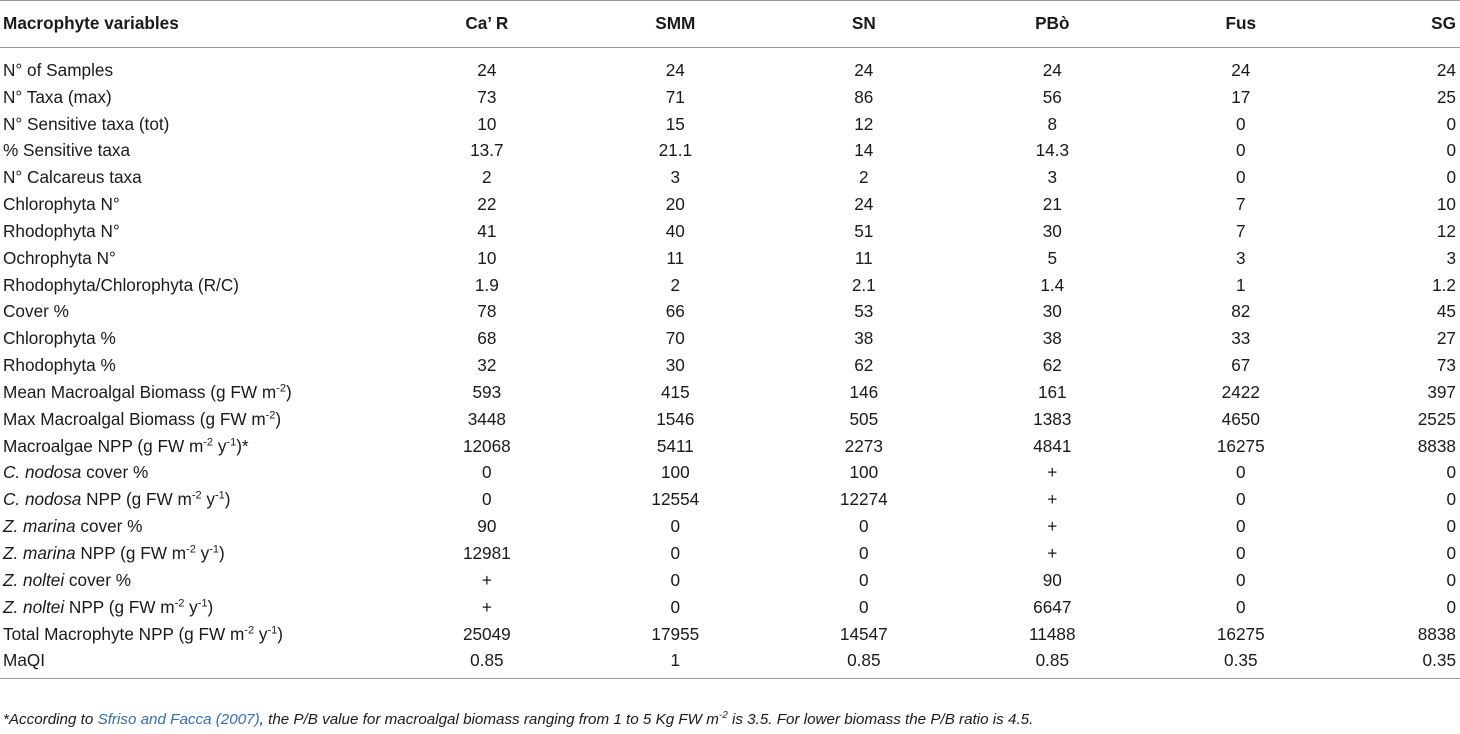 Image resolution: width=1460 pixels, height=734 pixels. I want to click on footnote-sup: -2, so click(723, 715).